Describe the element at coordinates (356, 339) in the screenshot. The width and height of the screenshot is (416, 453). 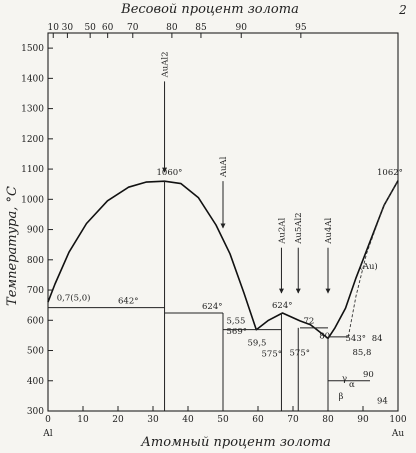
I see `diagram-annotation: 543°` at that location.